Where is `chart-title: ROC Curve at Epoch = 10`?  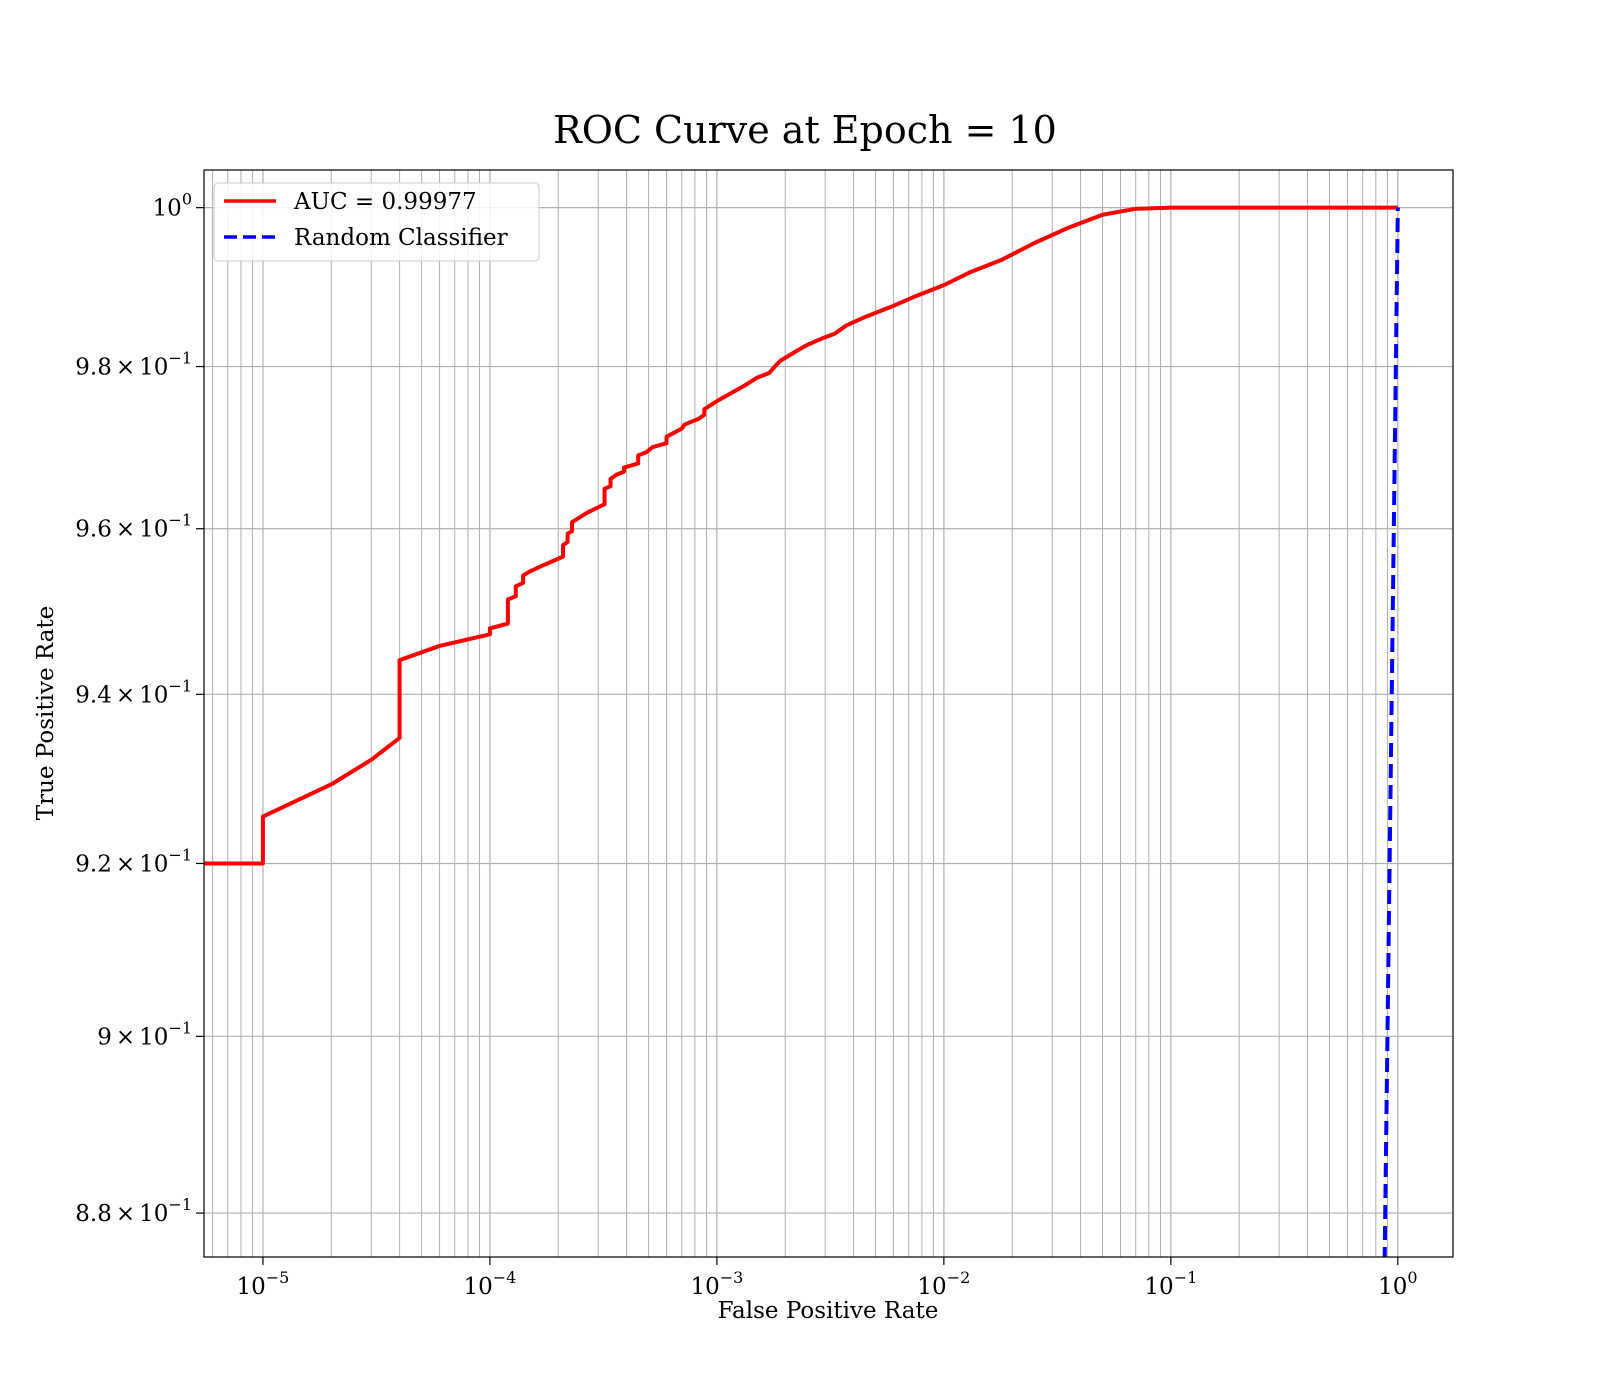
chart-title: ROC Curve at Epoch = 10 is located at coordinates (805, 130).